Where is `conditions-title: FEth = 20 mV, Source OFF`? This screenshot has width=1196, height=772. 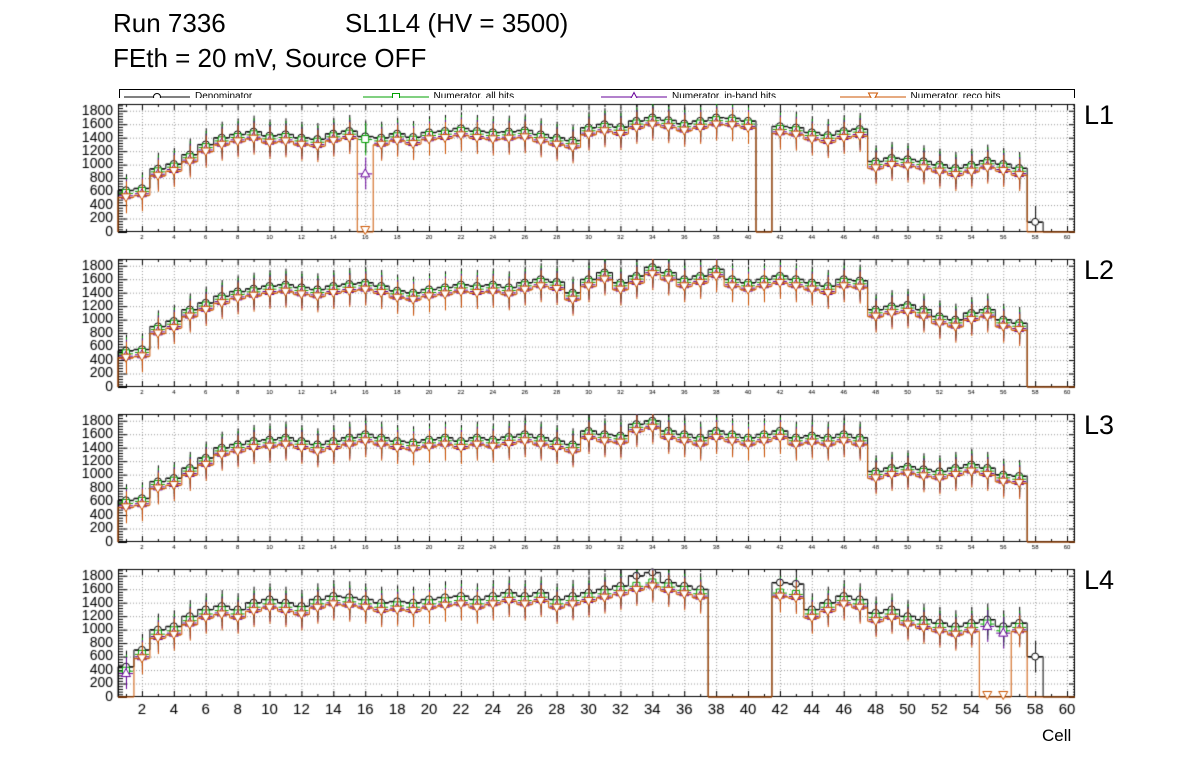 conditions-title: FEth = 20 mV, Source OFF is located at coordinates (270, 58).